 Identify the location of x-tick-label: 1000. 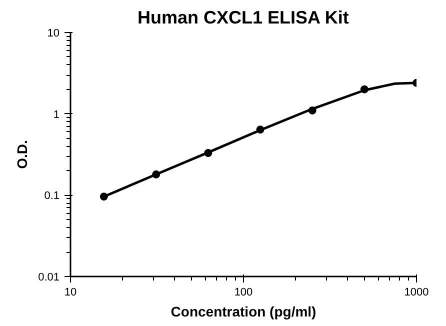
(416, 292).